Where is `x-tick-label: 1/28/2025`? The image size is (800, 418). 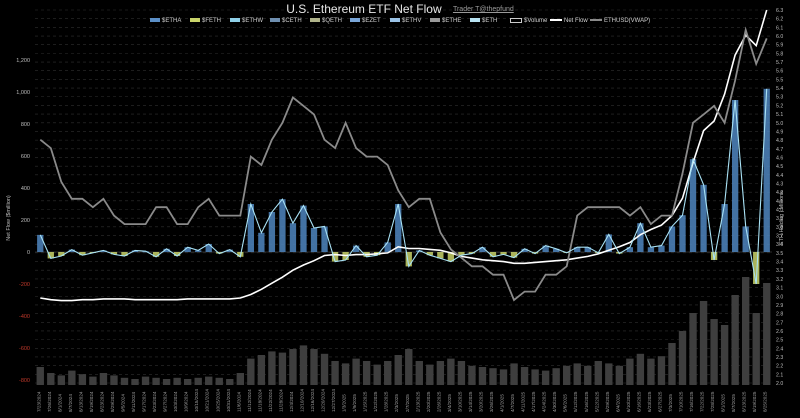 x-tick-label: 1/28/2025 is located at coordinates (386, 401).